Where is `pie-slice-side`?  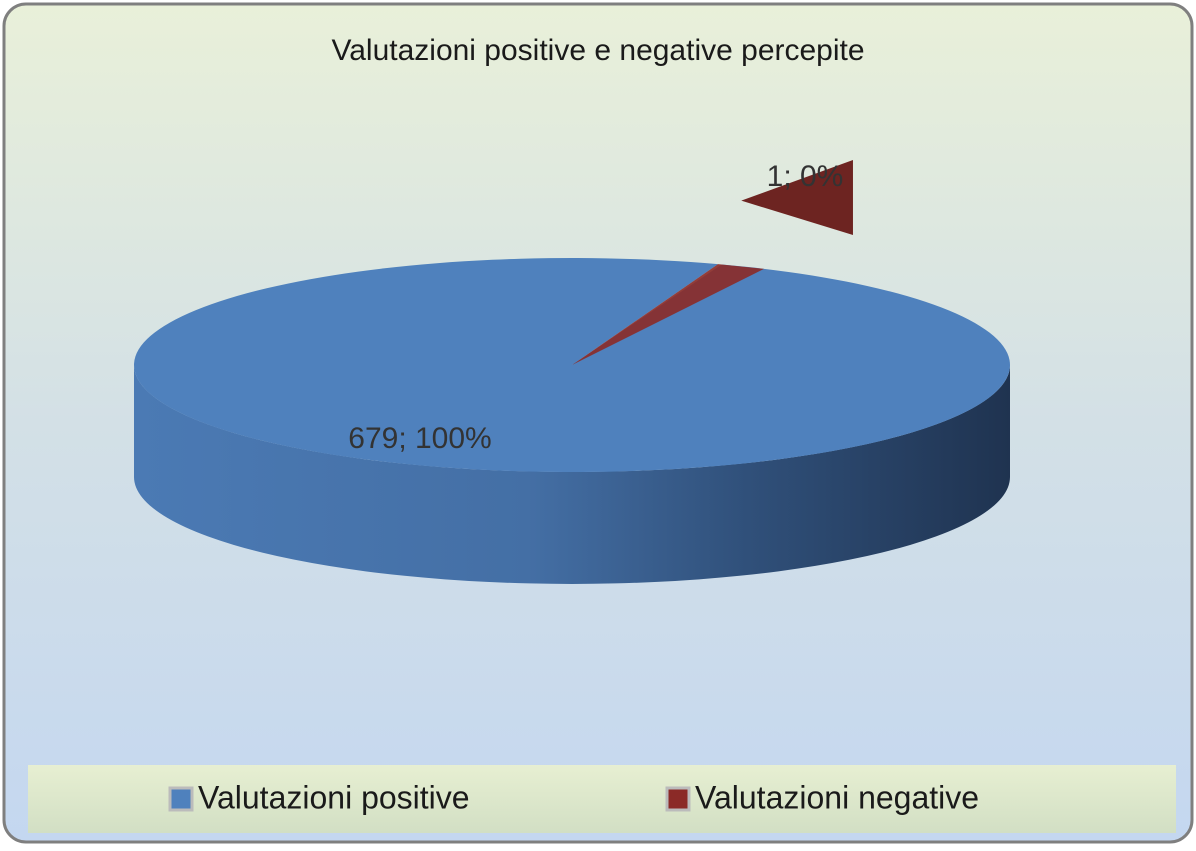 pie-slice-side is located at coordinates (797, 197).